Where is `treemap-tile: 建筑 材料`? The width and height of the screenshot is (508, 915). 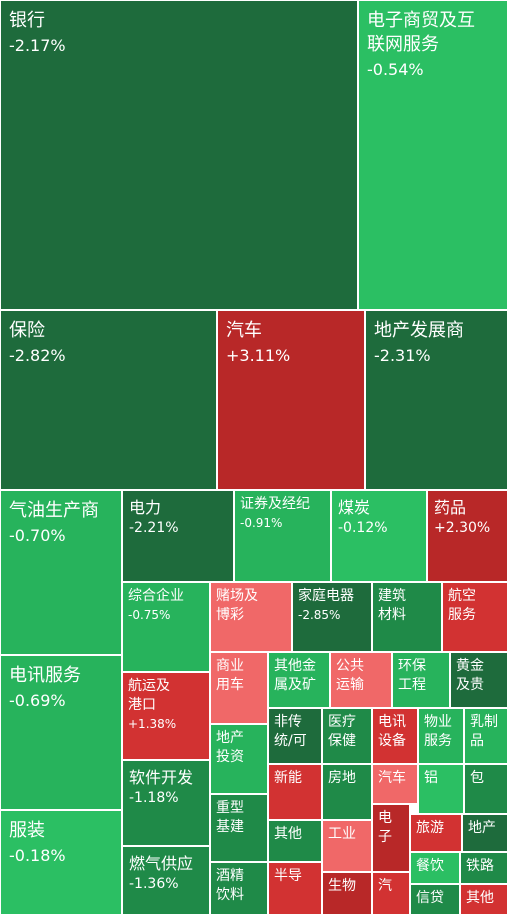 treemap-tile: 建筑 材料 is located at coordinates (407, 617).